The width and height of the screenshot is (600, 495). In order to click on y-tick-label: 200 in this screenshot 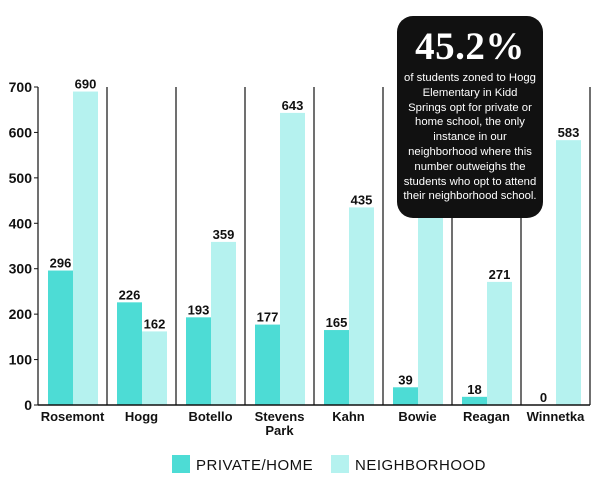, I will do `click(21, 314)`.